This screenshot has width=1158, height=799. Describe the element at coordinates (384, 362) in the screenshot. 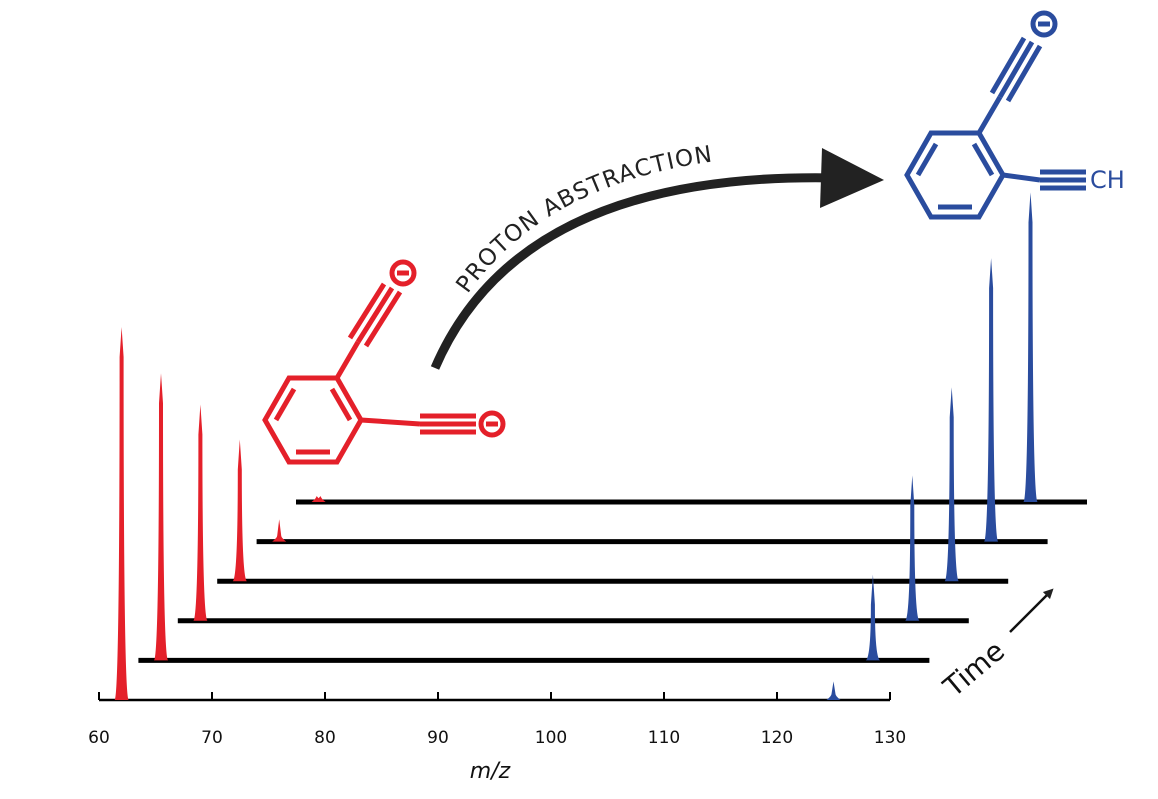

I see `reactant-molecule` at that location.